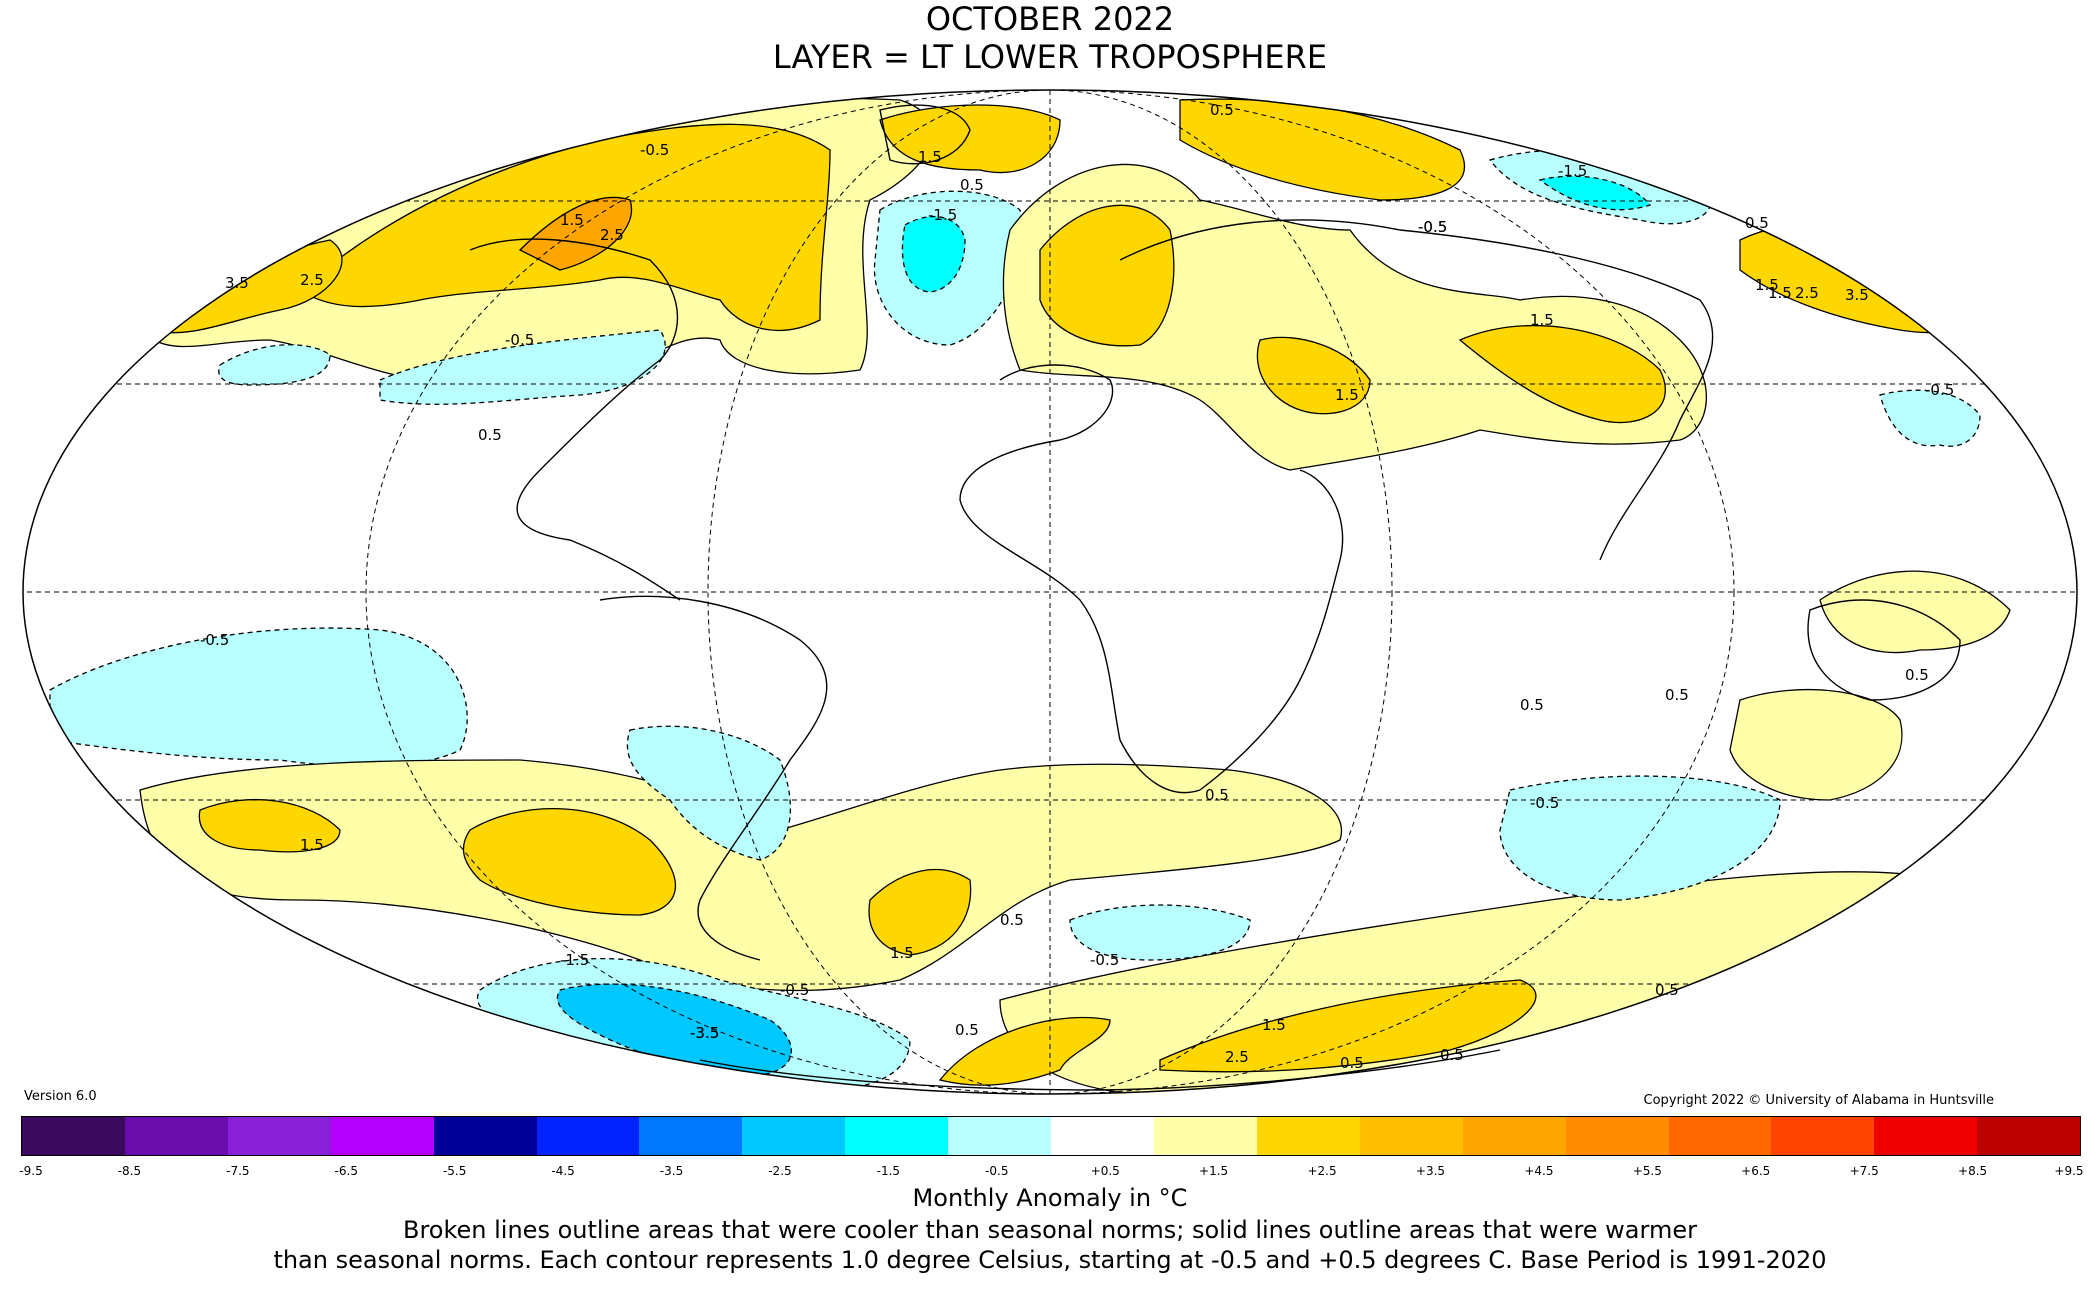 The image size is (2100, 1300). I want to click on coast-antarctica, so click(1100, 1070).